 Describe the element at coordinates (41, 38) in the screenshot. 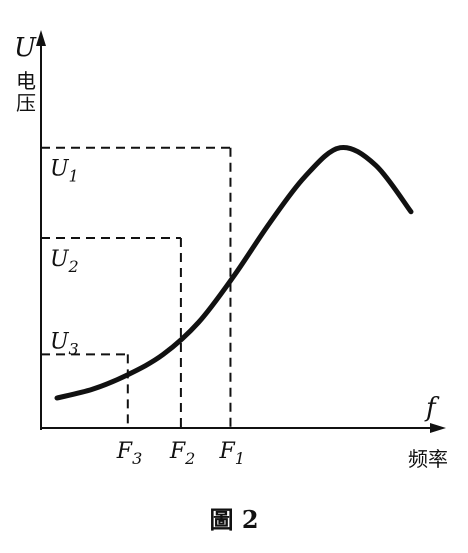

I see `y-axis-arrow-icon` at that location.